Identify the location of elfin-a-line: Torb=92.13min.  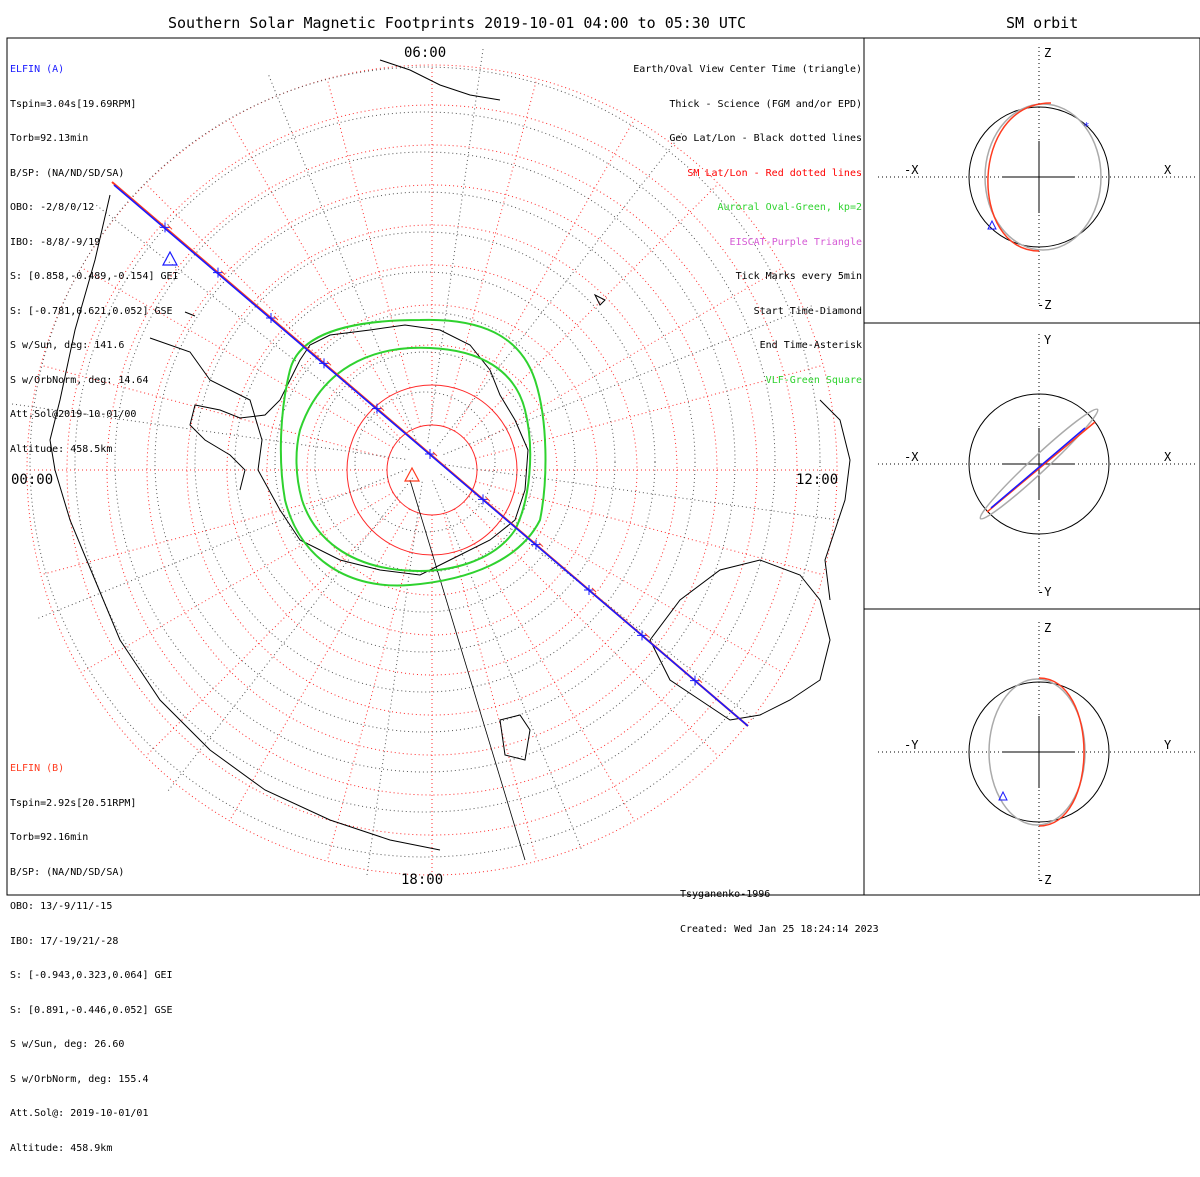
(49, 138).